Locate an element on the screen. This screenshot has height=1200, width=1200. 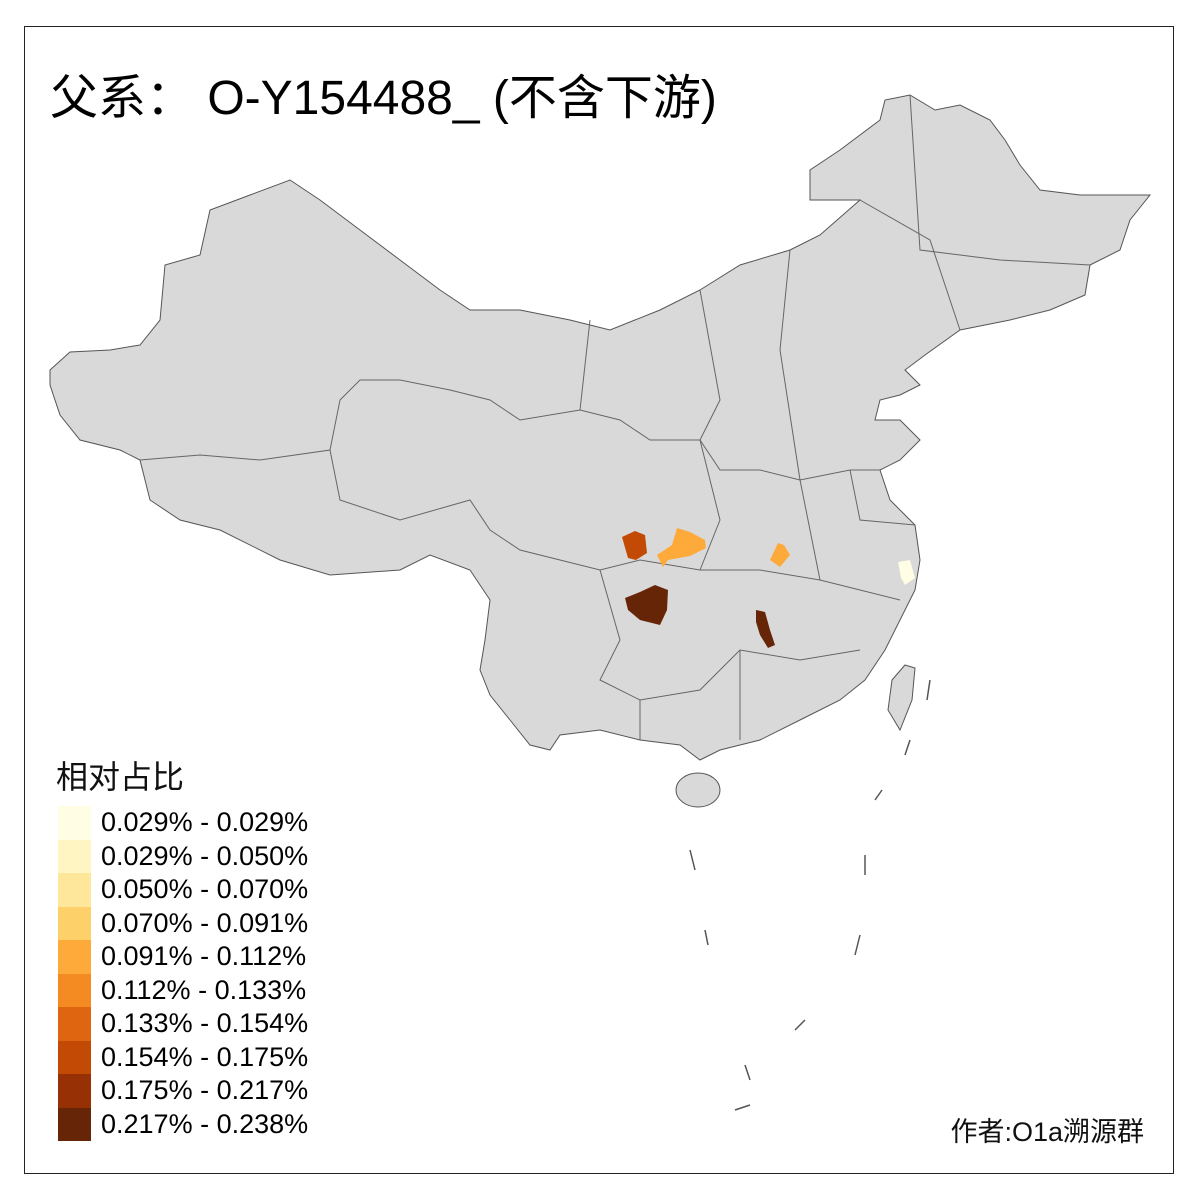
legend-label: 0.050% - 0.070% is located at coordinates (205, 889).